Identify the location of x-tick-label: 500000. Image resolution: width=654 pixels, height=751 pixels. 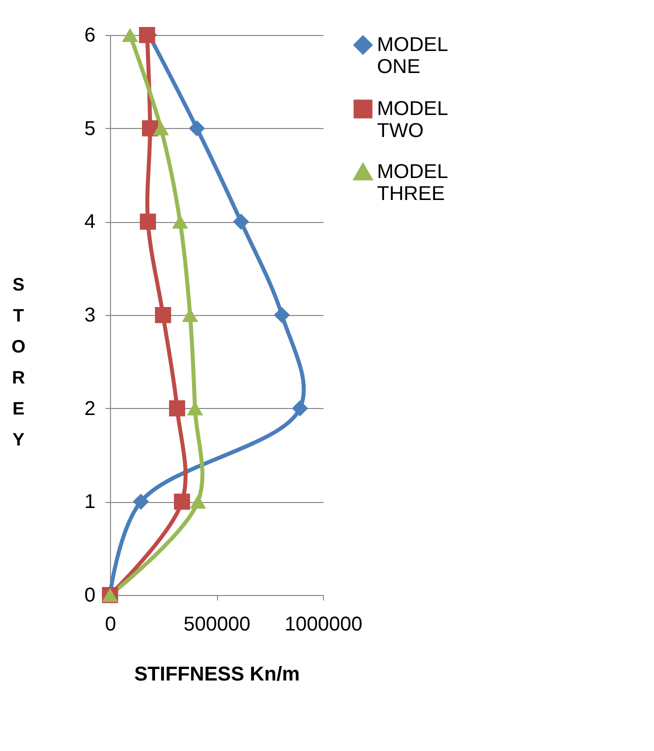
(217, 625).